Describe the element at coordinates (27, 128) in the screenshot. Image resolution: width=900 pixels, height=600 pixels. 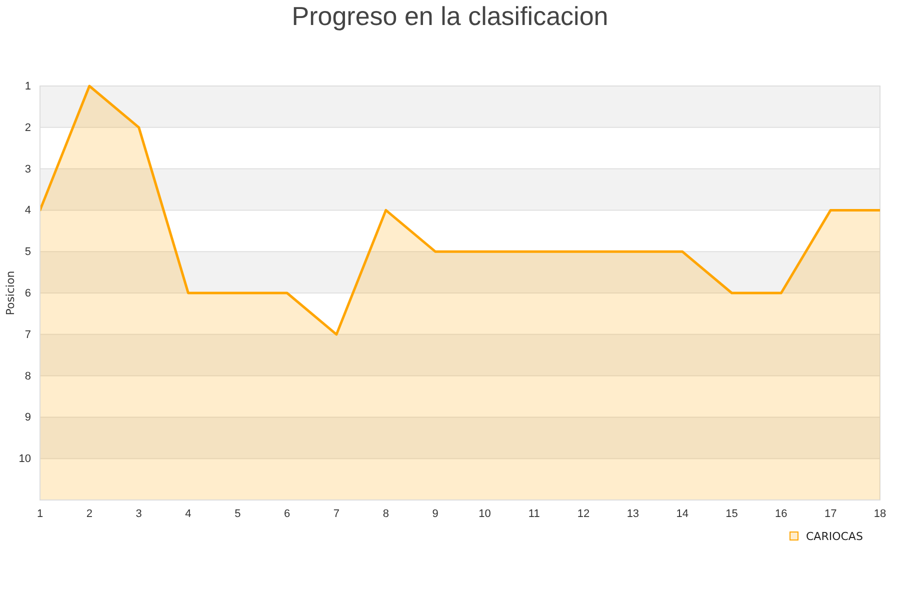
I see `y-tick-label: 2` at that location.